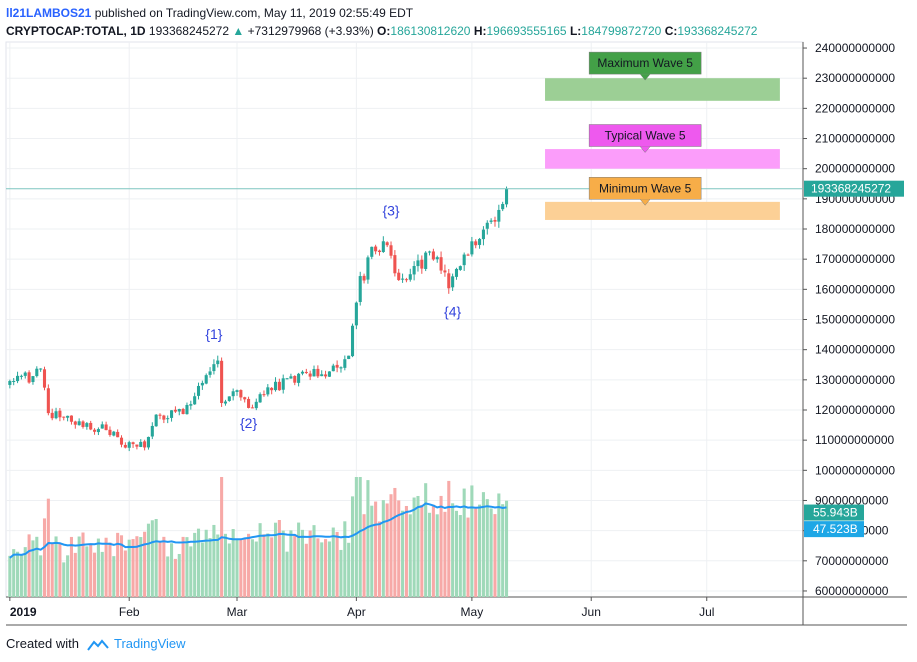 The width and height of the screenshot is (917, 662). What do you see at coordinates (717, 31) in the screenshot?
I see `close-value: 193368245272` at bounding box center [717, 31].